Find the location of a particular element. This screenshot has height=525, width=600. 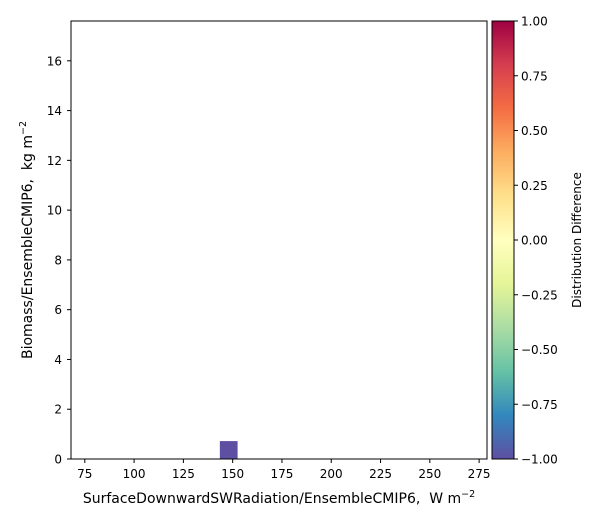

y-tick-label: 12 is located at coordinates (54, 161).